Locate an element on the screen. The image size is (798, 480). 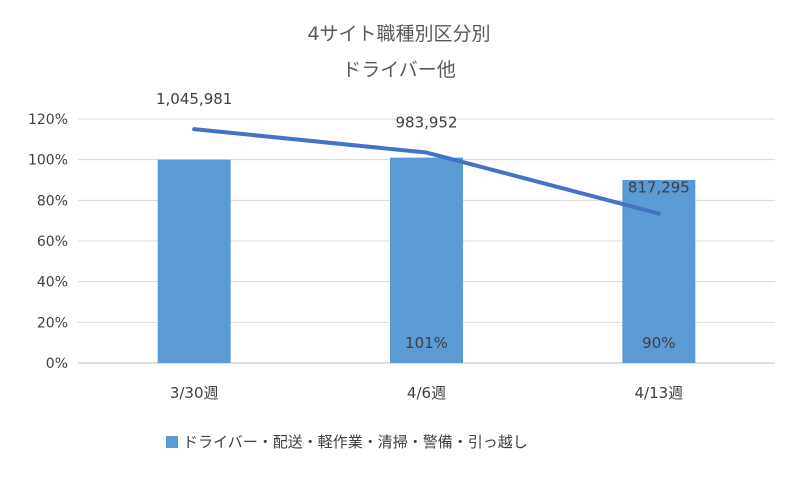
line-data-label: 983,952 is located at coordinates (426, 123).